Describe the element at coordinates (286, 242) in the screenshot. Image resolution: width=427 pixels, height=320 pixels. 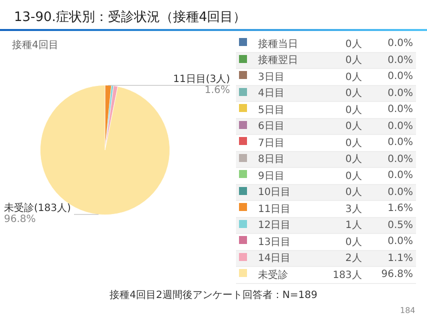
I see `legend-label: 13日目` at that location.